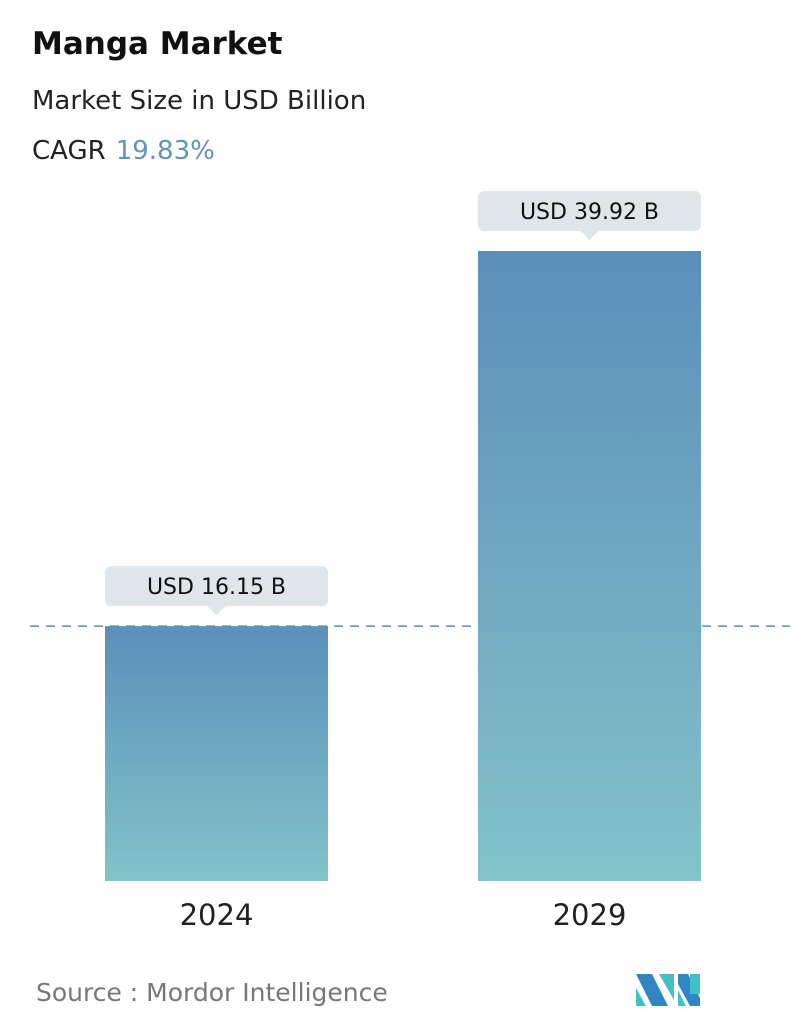  I want to click on data-label-pointer-2024, so click(216, 611).